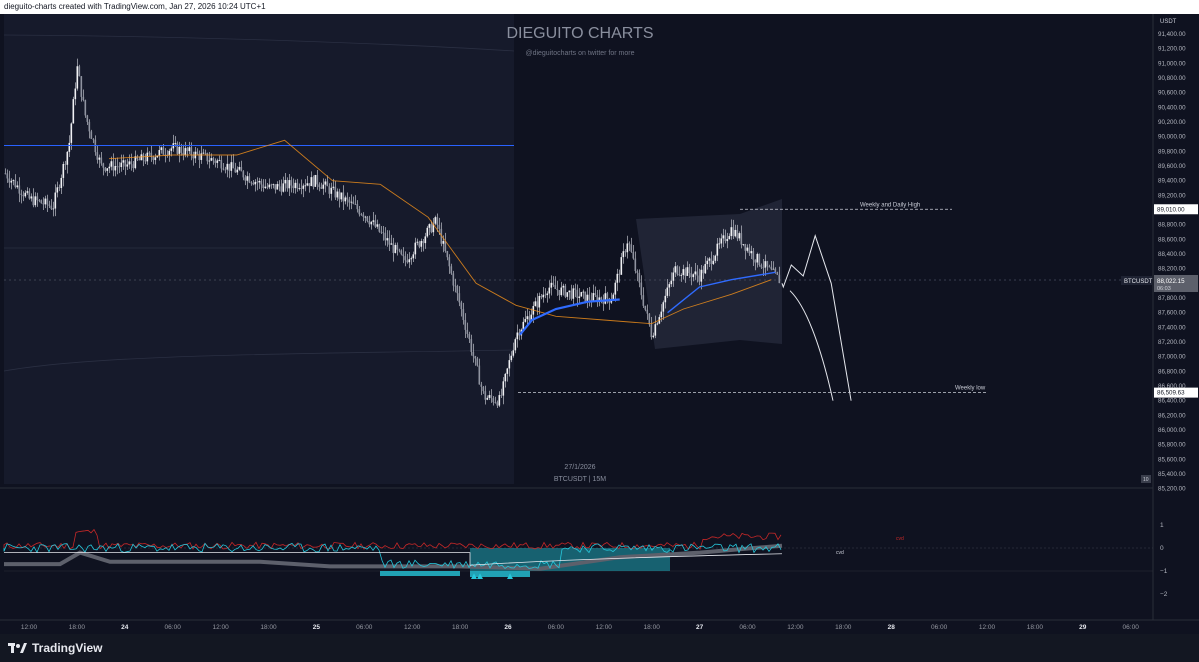  Describe the element at coordinates (1172, 357) in the screenshot. I see `price-tick-label: 87,000.00` at that location.